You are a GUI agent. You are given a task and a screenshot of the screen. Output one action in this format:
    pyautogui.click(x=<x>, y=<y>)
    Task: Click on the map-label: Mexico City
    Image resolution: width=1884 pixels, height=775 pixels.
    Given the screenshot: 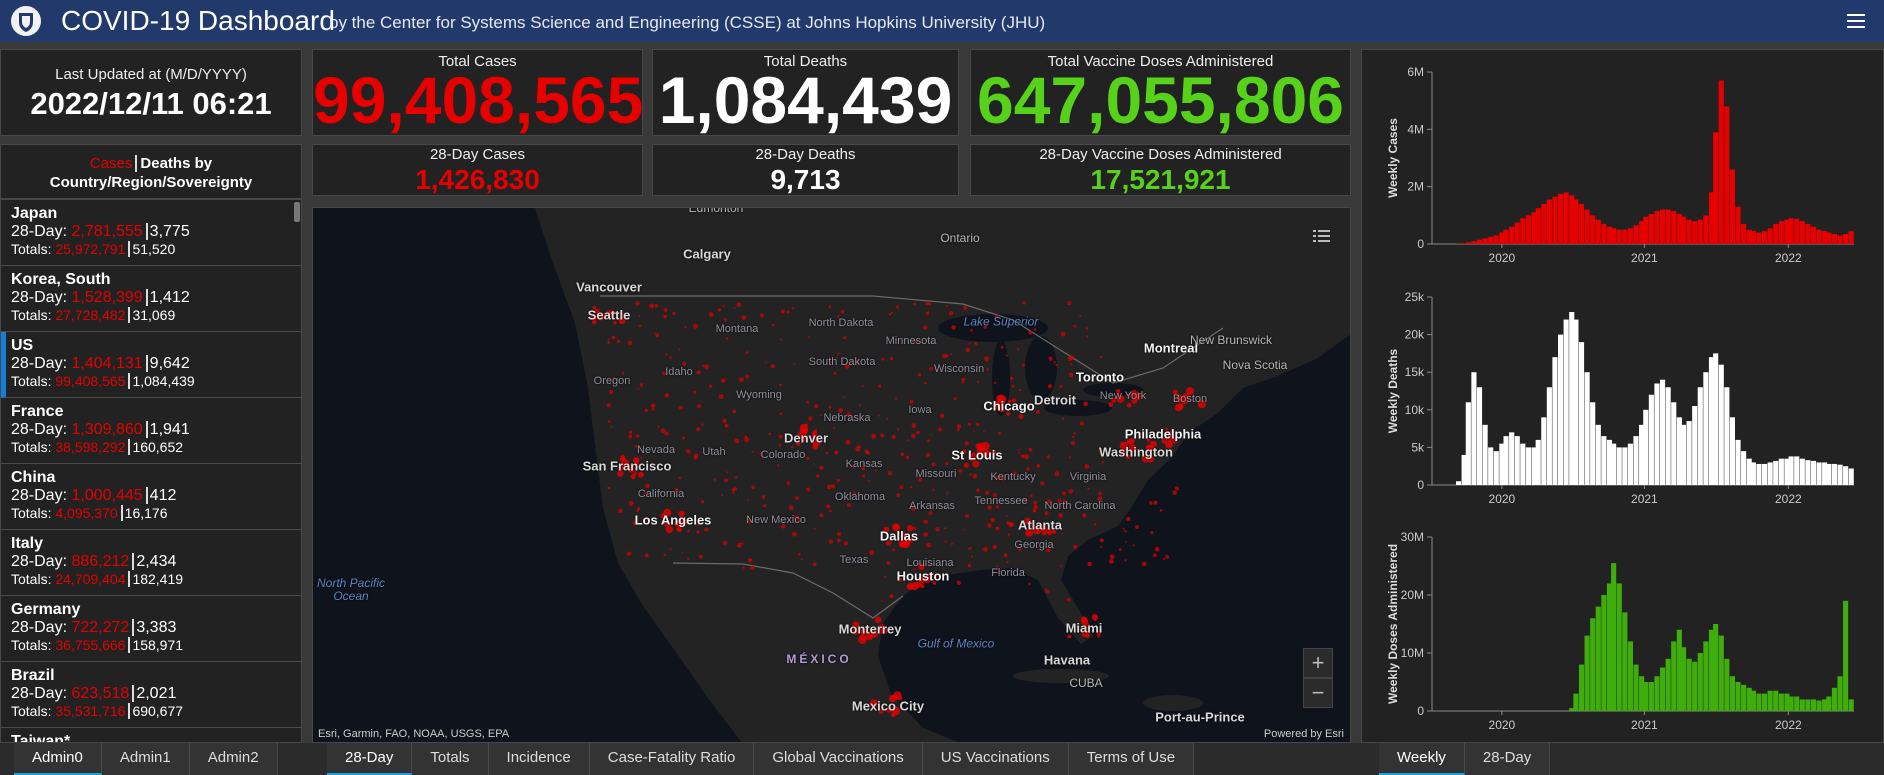 What is the action you would take?
    pyautogui.click(x=888, y=706)
    